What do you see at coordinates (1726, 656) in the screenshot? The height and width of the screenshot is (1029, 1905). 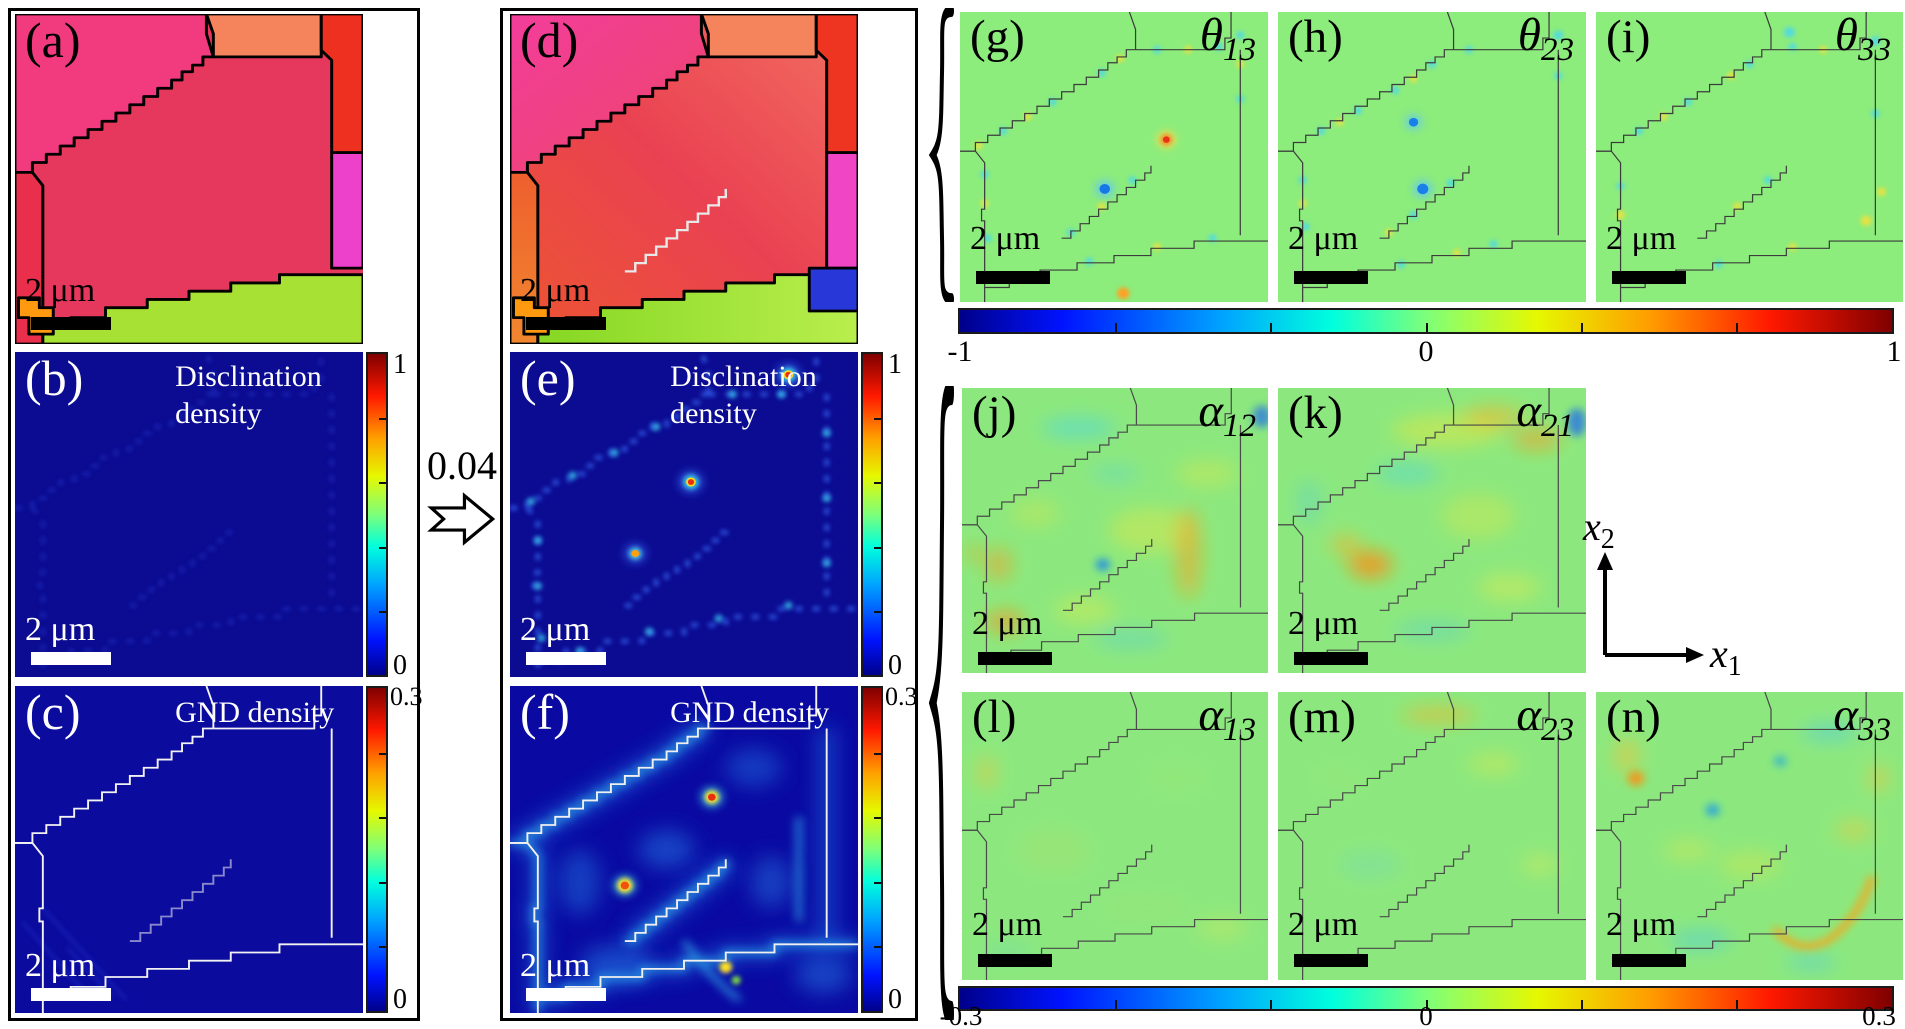 I see `axis-x1-label: x1` at bounding box center [1726, 656].